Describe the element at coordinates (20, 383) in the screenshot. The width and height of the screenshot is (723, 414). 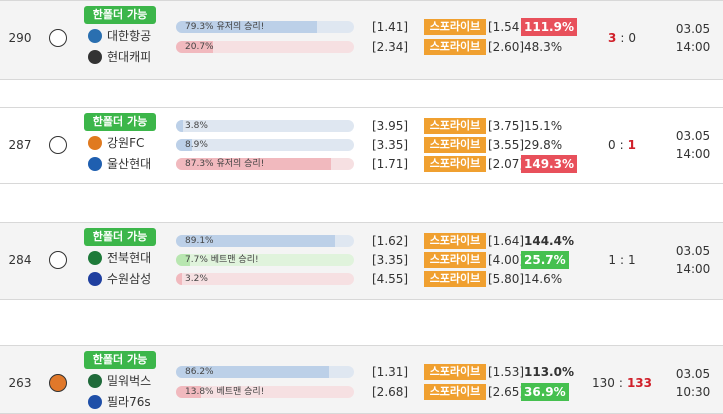
I see `row-id: 263` at that location.